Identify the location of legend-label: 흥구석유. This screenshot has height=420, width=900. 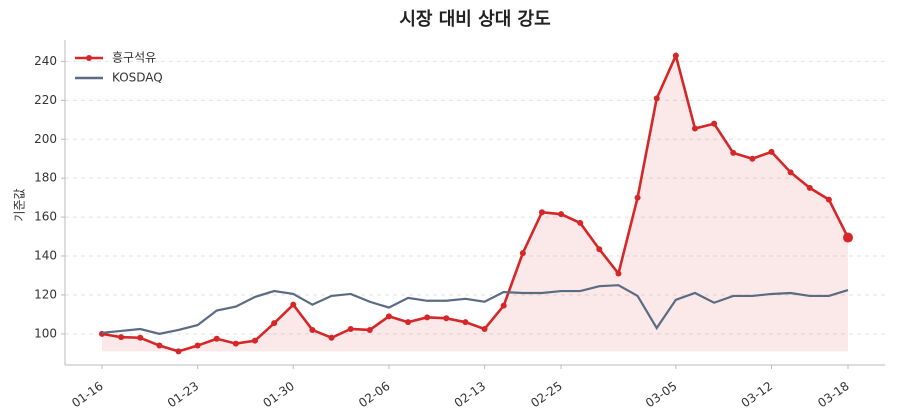
(134, 58).